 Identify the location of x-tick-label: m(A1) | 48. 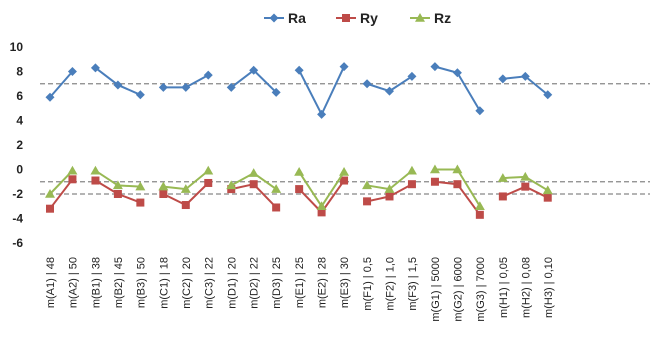
(51, 282).